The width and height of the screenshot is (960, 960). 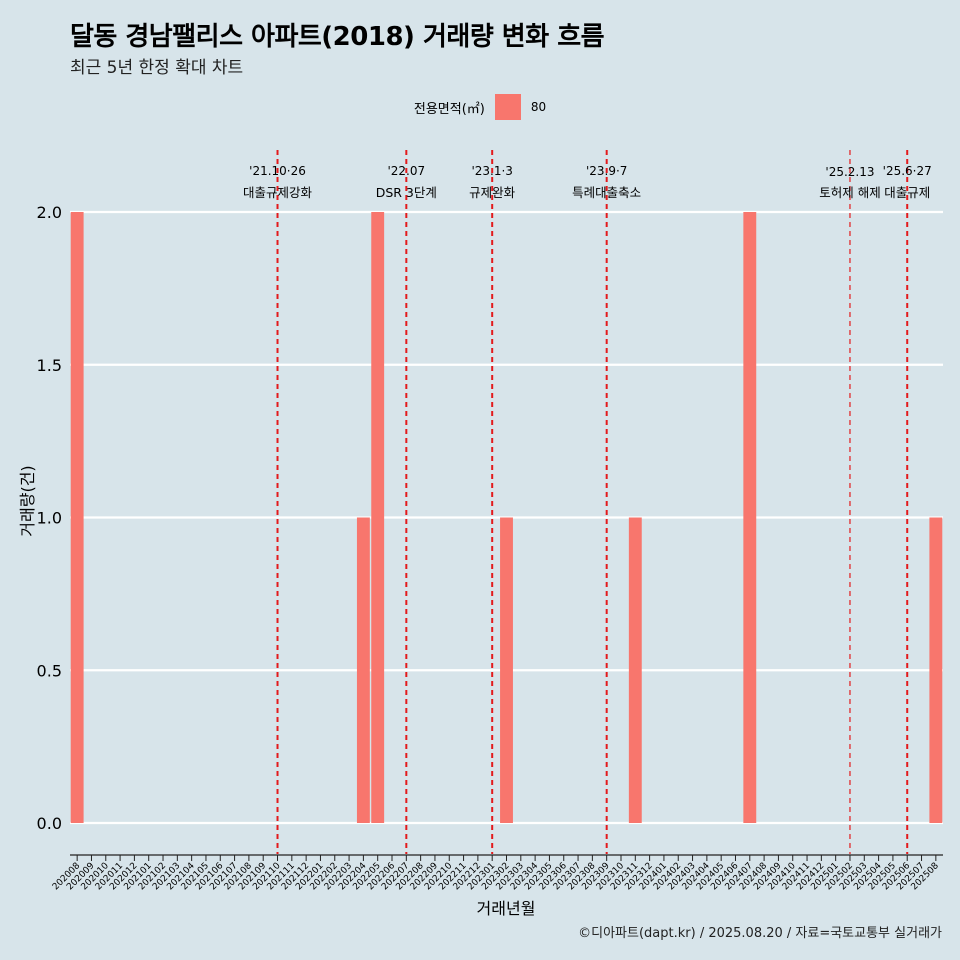 What do you see at coordinates (27, 500) in the screenshot?
I see `y-axis-title: 거래량(건)` at bounding box center [27, 500].